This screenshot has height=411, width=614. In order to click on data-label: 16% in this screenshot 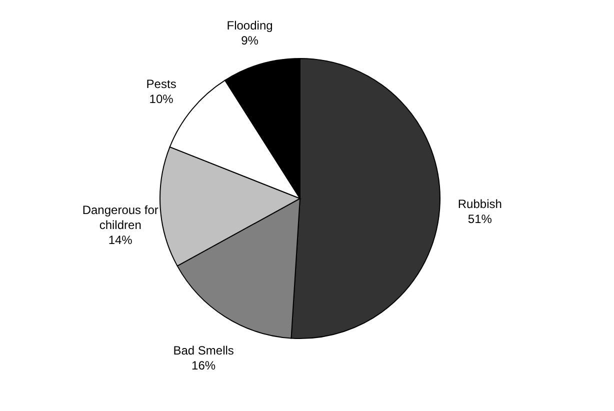, I will do `click(204, 365)`.